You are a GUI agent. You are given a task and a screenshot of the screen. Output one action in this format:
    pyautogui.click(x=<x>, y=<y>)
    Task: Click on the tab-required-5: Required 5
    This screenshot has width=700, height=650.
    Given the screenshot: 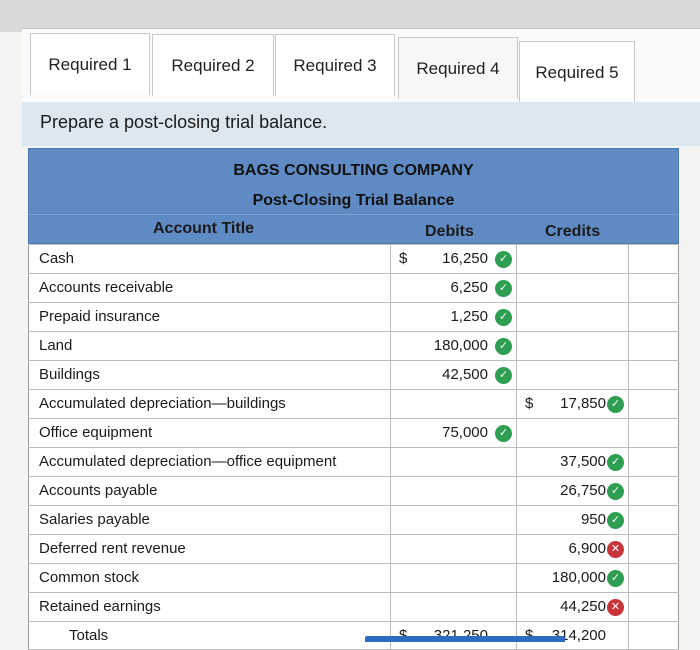 What is the action you would take?
    pyautogui.click(x=577, y=72)
    